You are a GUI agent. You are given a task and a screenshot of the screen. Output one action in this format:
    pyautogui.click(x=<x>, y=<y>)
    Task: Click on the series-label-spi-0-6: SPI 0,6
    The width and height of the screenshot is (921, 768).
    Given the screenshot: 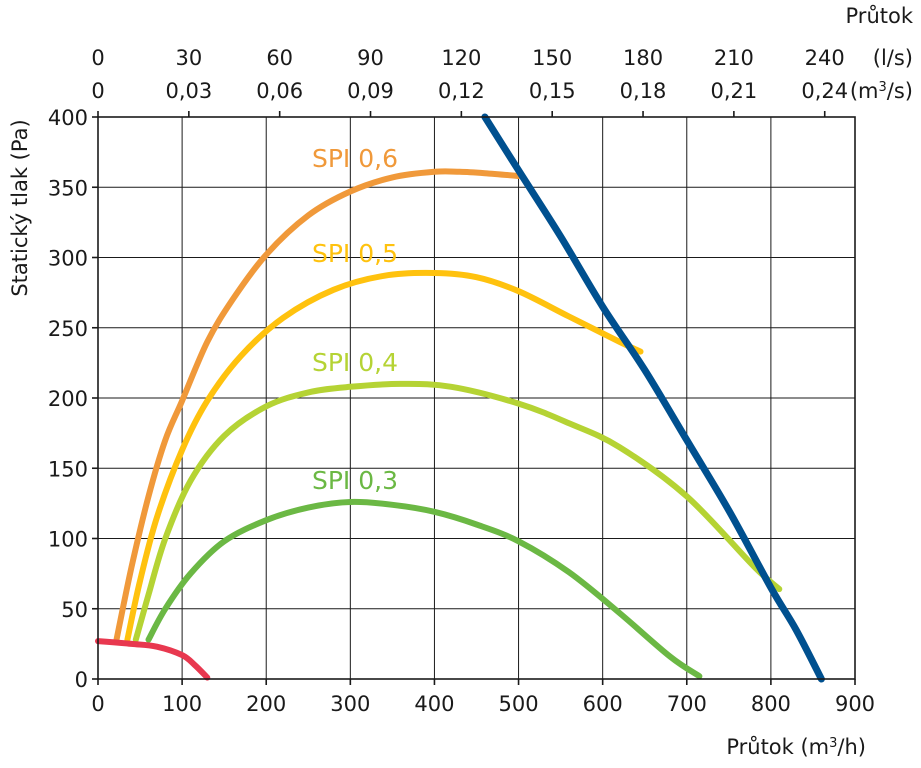 What is the action you would take?
    pyautogui.click(x=355, y=158)
    